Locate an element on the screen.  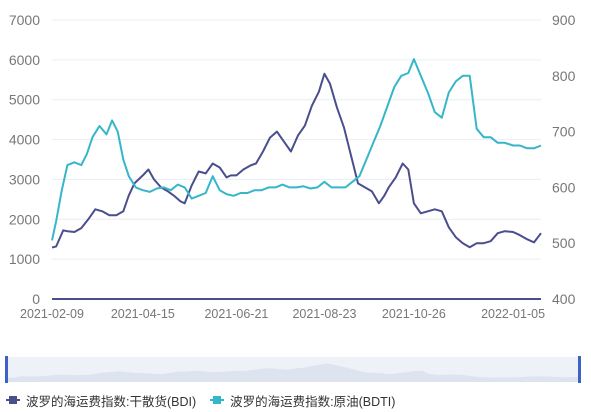
legend-item-bdti: 波罗的海运费指数:原油(BDTI) is located at coordinates (302, 400).